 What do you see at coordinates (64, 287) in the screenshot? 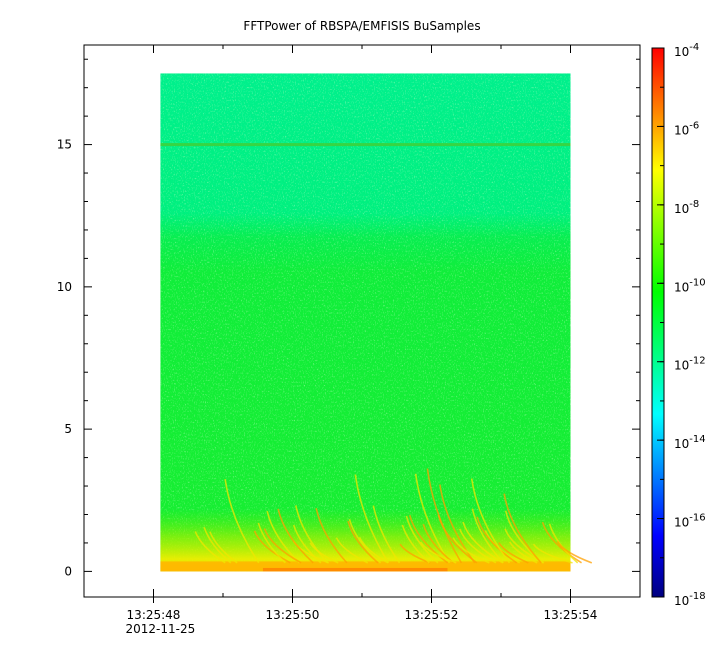
I see `y-tick-label: 10` at bounding box center [64, 287].